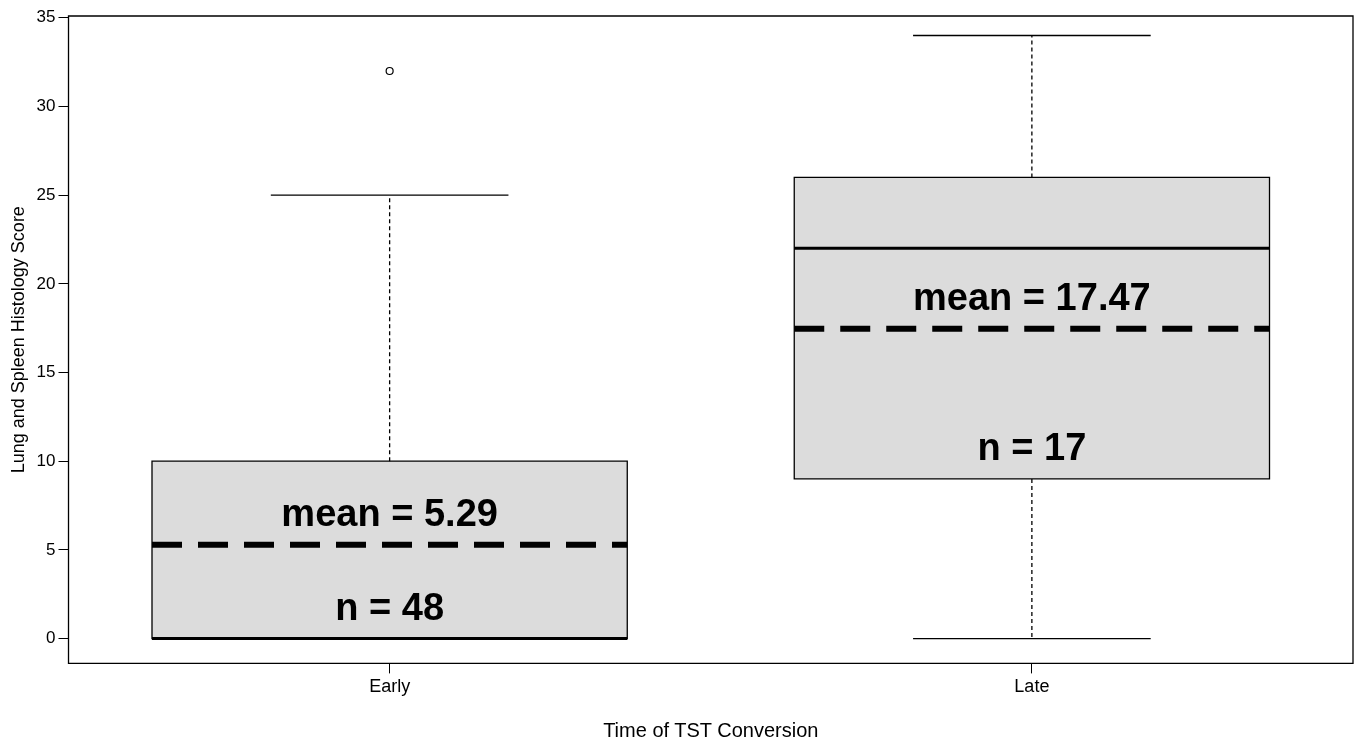  What do you see at coordinates (711, 729) in the screenshot?
I see `x-axis-title: Time of TST Conversion` at bounding box center [711, 729].